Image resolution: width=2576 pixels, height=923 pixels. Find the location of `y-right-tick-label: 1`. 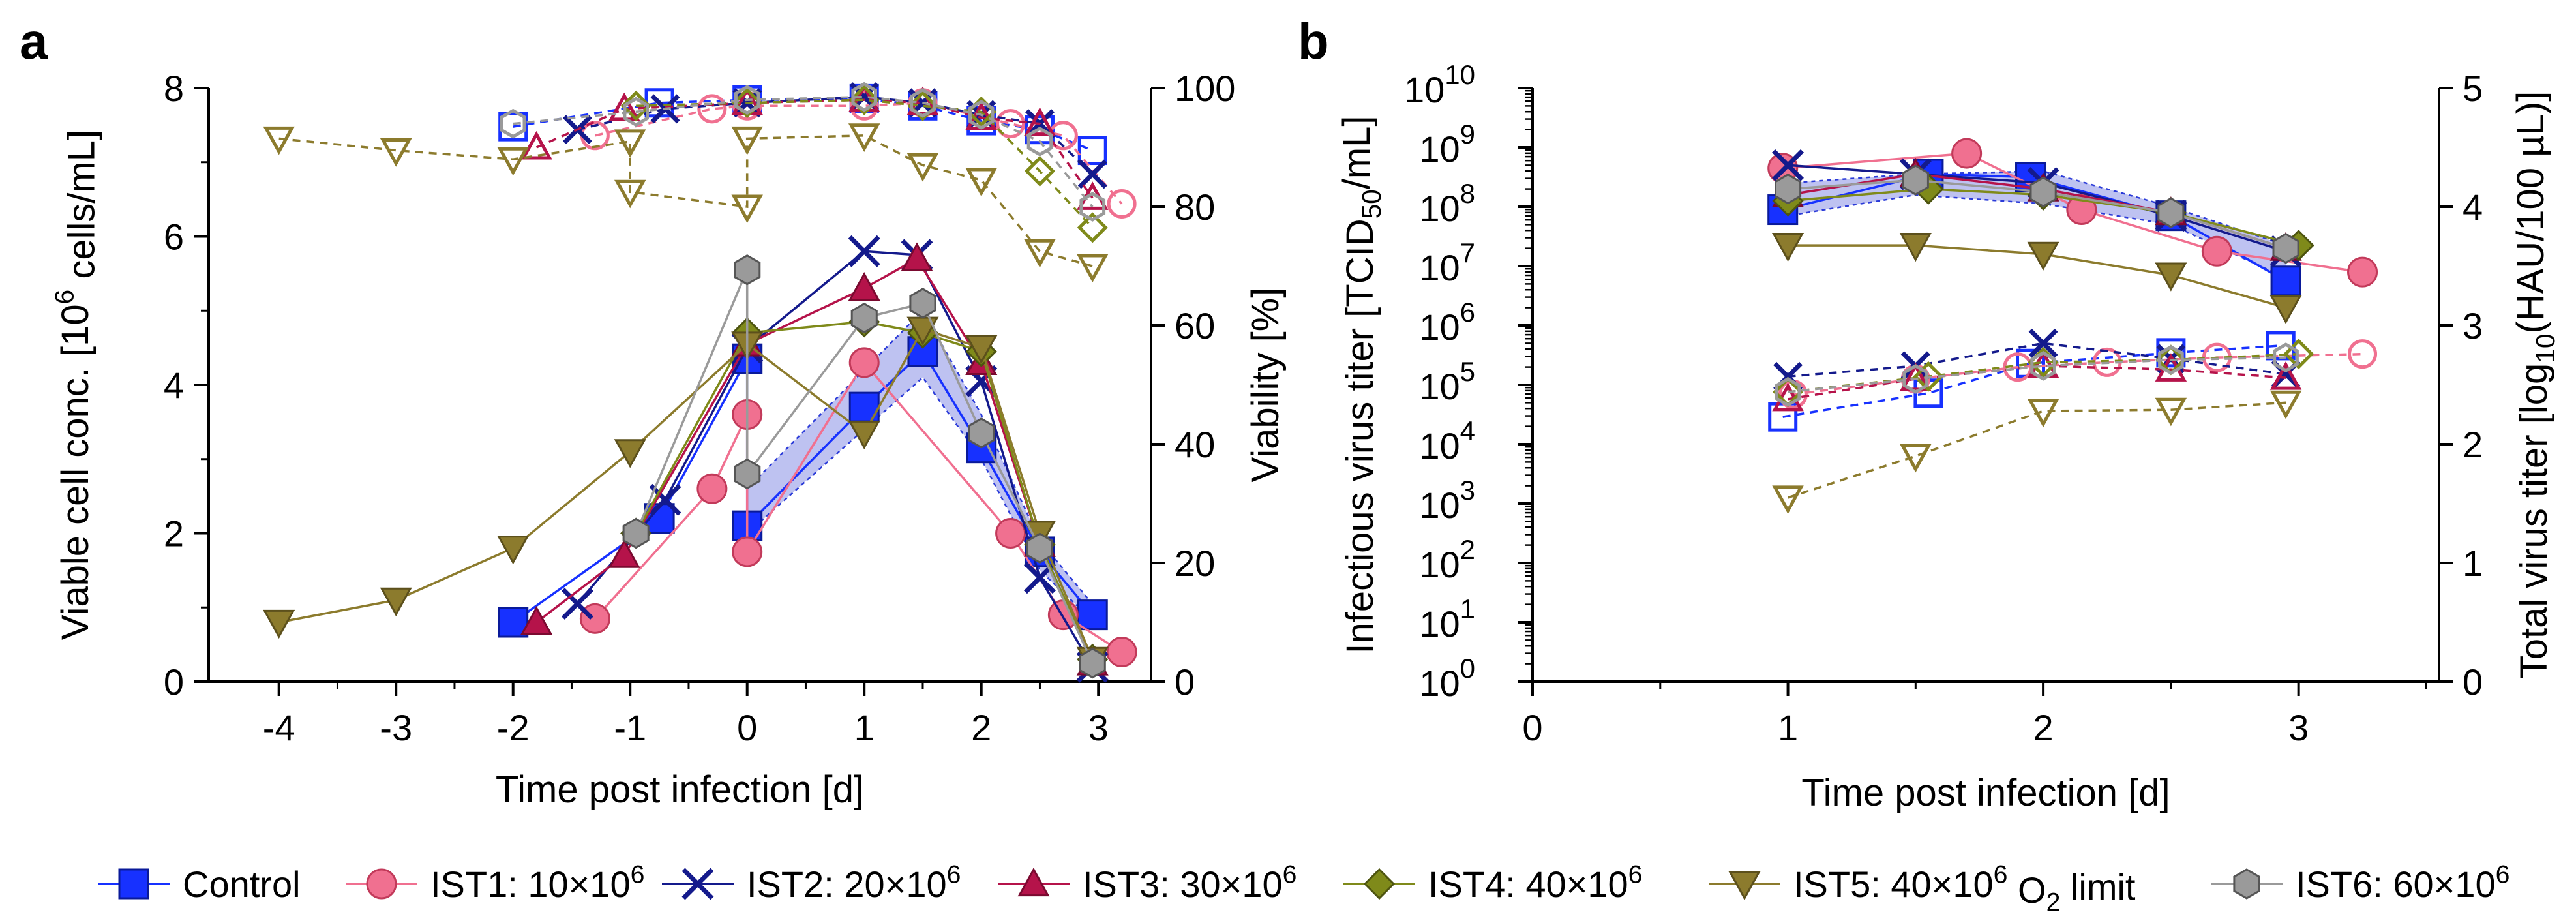

y-right-tick-label: 1 is located at coordinates (2473, 563).